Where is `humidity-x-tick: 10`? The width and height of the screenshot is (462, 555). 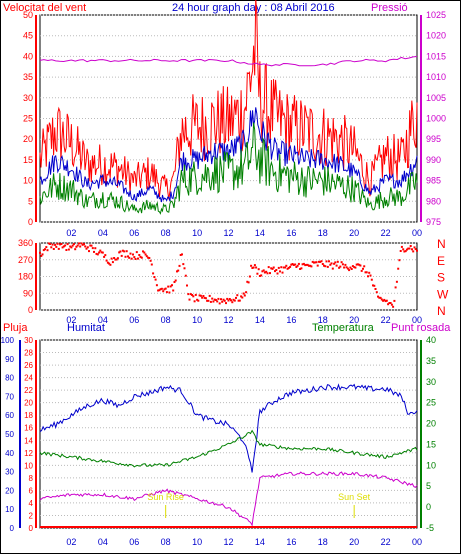 humidity-x-tick: 10 is located at coordinates (197, 542).